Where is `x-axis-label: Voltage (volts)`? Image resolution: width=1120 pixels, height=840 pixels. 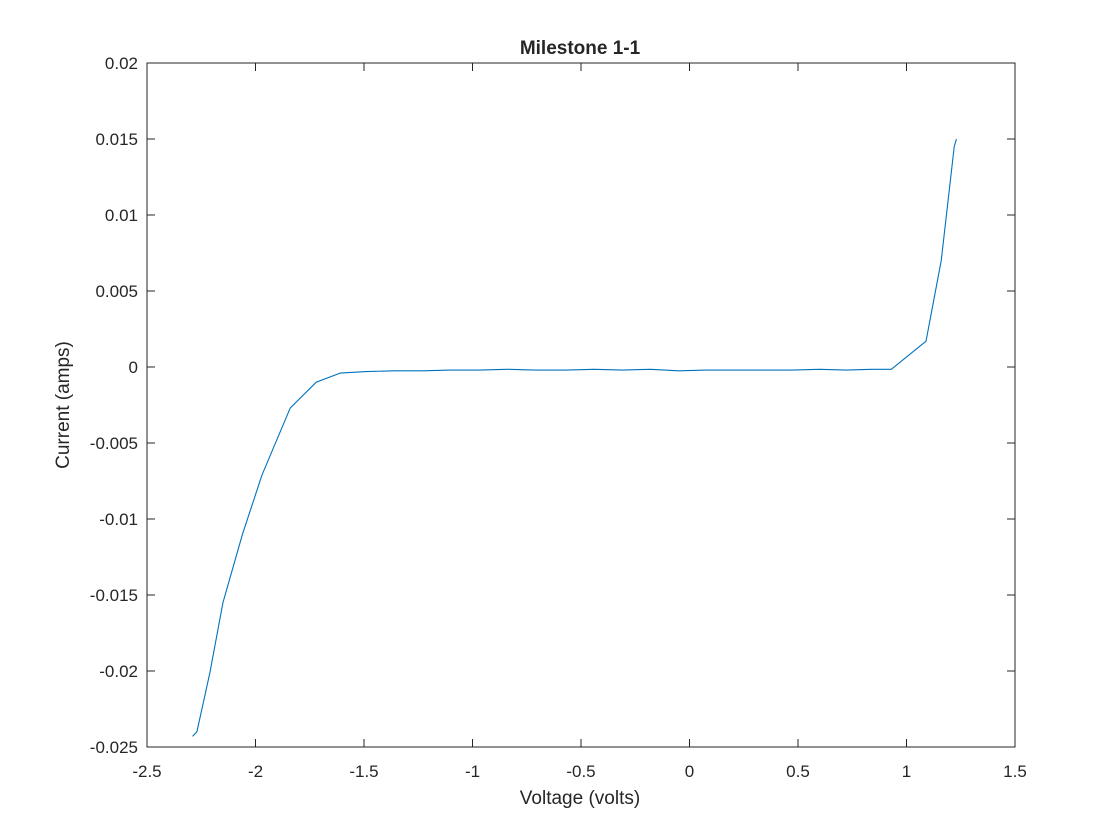
x-axis-label: Voltage (volts) is located at coordinates (580, 798).